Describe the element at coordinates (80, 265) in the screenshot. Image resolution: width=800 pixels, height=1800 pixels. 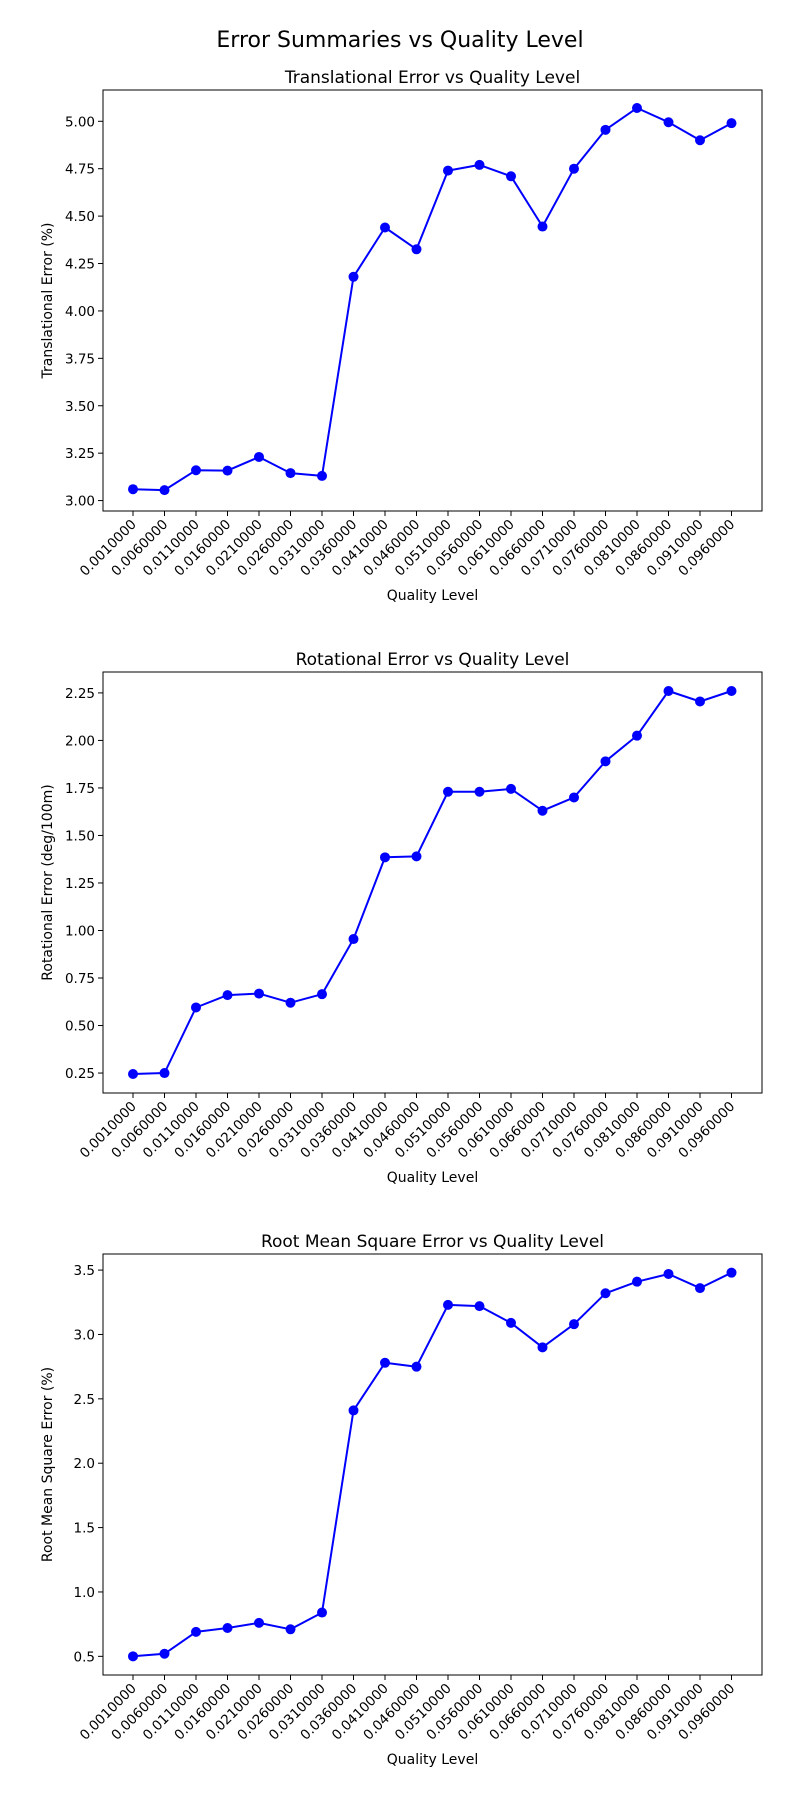
I see `y-tick-label: 4.25` at that location.